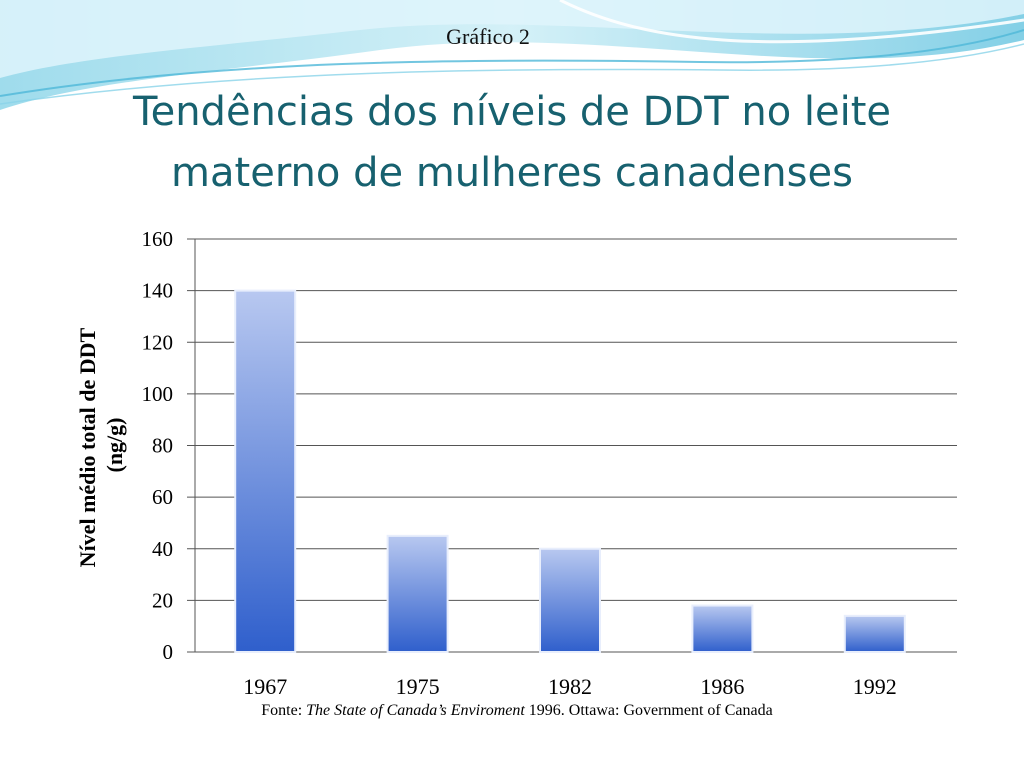 The width and height of the screenshot is (1024, 768). Describe the element at coordinates (158, 394) in the screenshot. I see `y-tick-label: 100` at that location.